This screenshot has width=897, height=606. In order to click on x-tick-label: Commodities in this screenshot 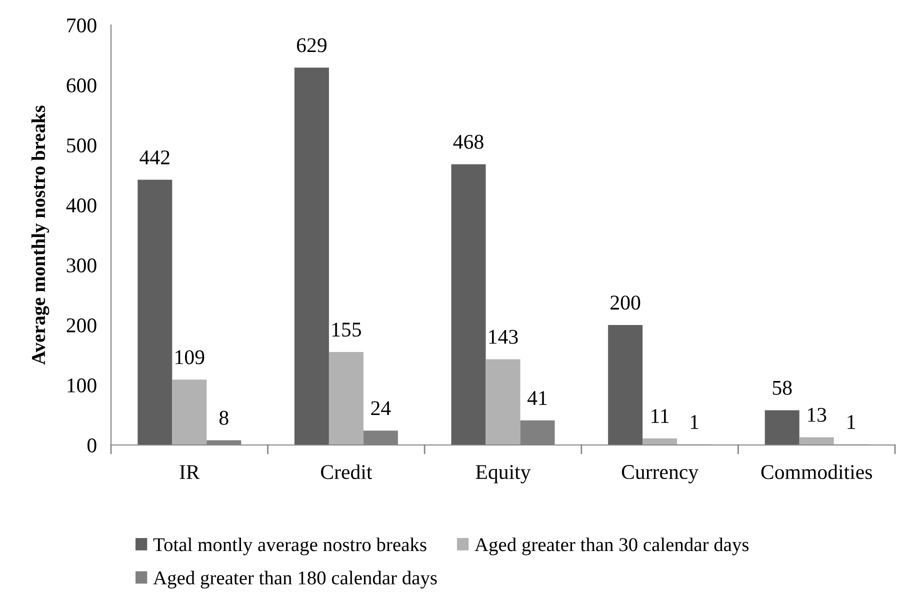, I will do `click(816, 472)`.